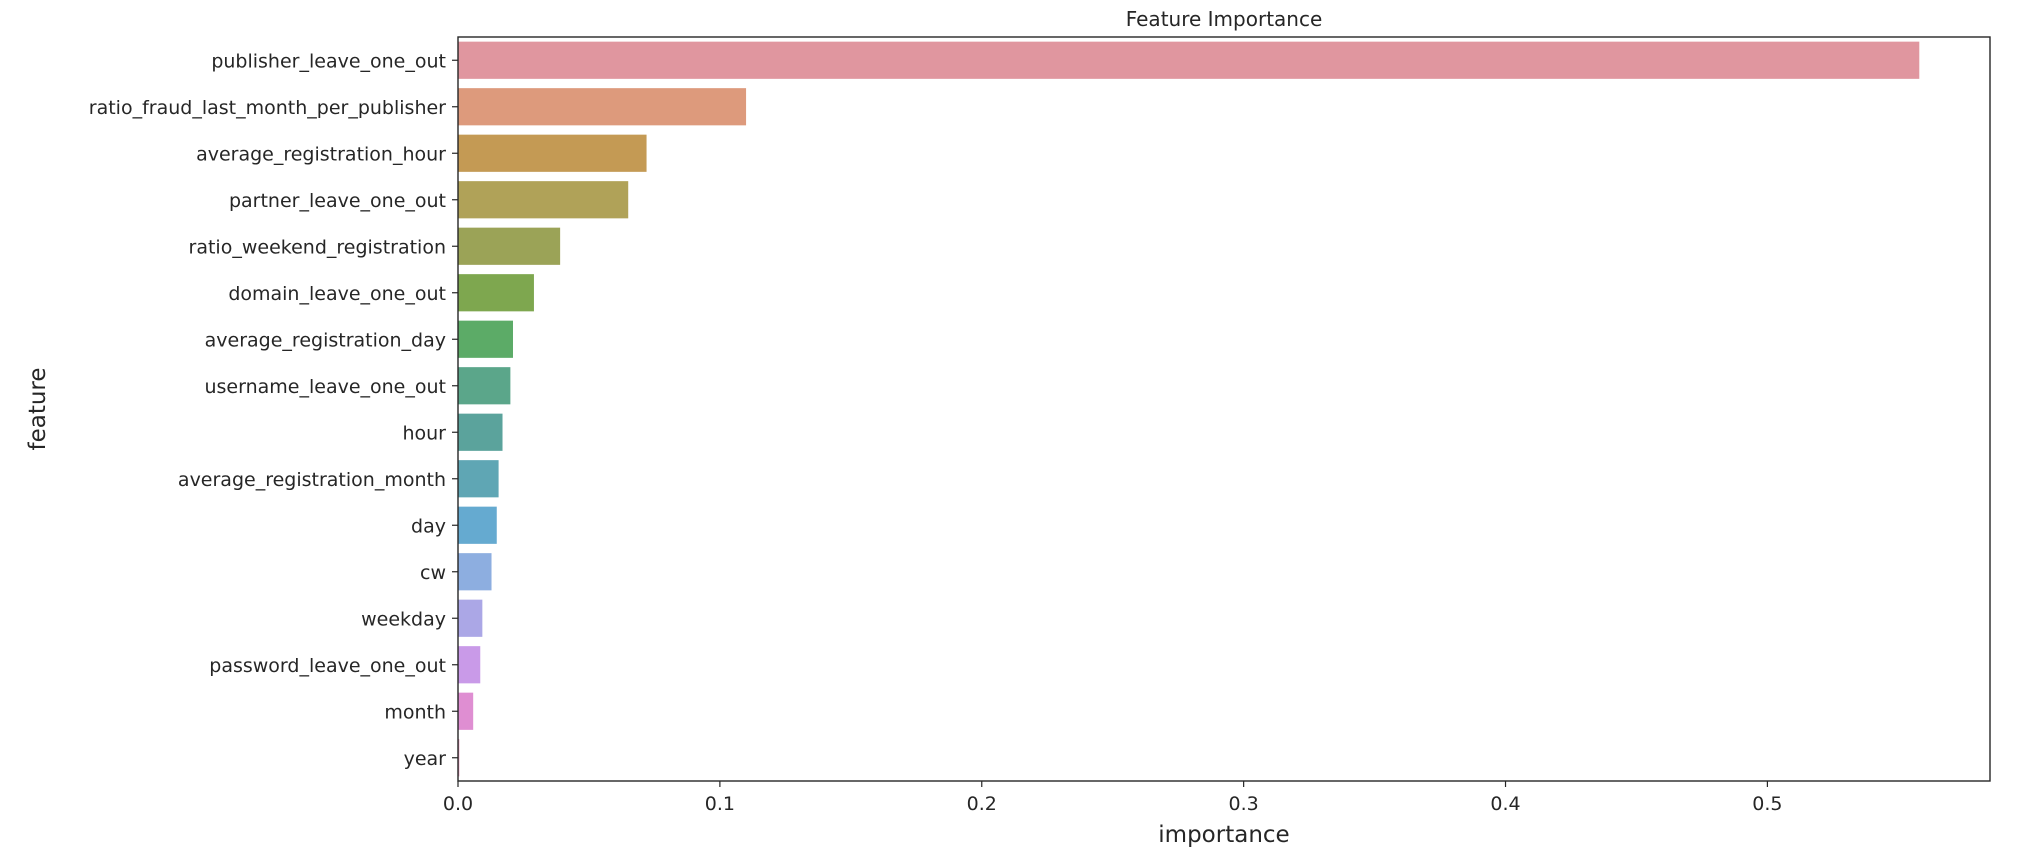 This screenshot has height=848, width=2022. I want to click on bar-username_leave_one_out, so click(484, 386).